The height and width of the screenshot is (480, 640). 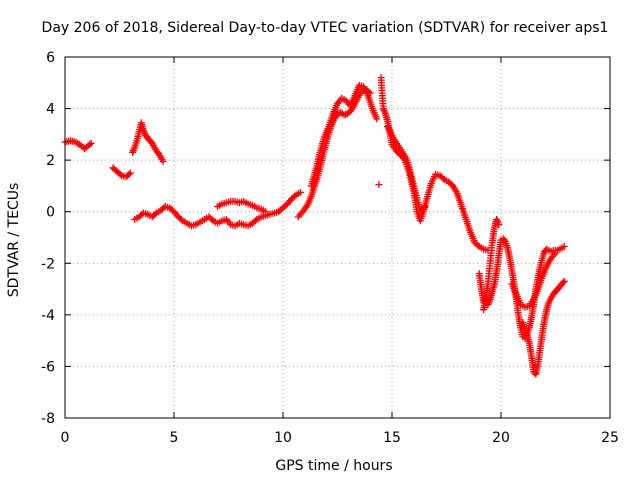 What do you see at coordinates (48, 367) in the screenshot?
I see `y-tick-label: -6` at bounding box center [48, 367].